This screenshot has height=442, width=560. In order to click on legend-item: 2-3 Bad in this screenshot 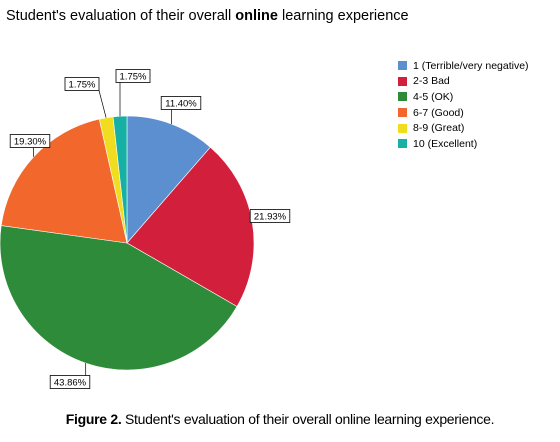, I will do `click(463, 82)`.